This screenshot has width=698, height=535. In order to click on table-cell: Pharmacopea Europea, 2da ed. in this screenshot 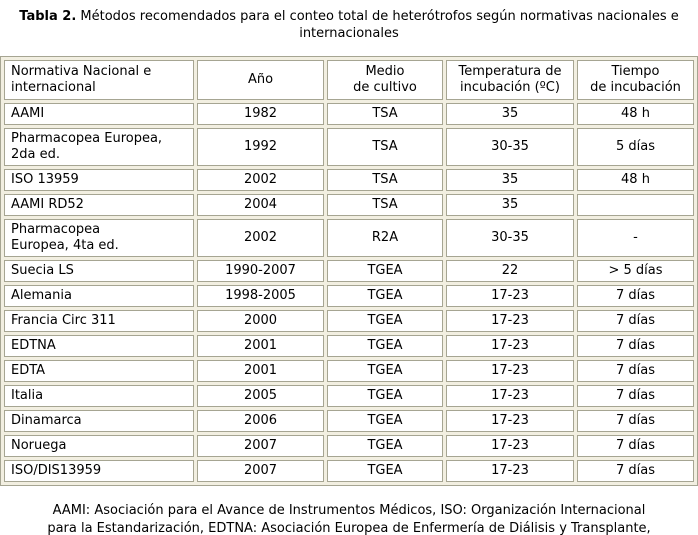, I will do `click(99, 147)`.